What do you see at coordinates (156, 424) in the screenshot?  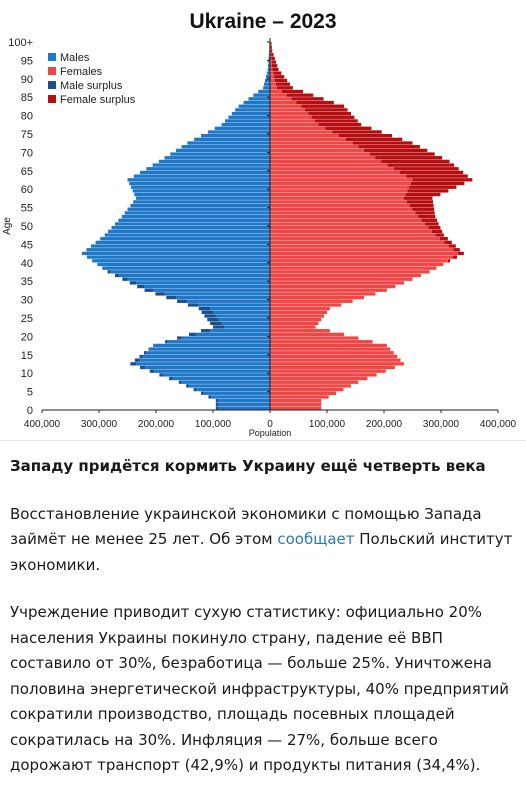 I see `x-tick-label: 200,000` at bounding box center [156, 424].